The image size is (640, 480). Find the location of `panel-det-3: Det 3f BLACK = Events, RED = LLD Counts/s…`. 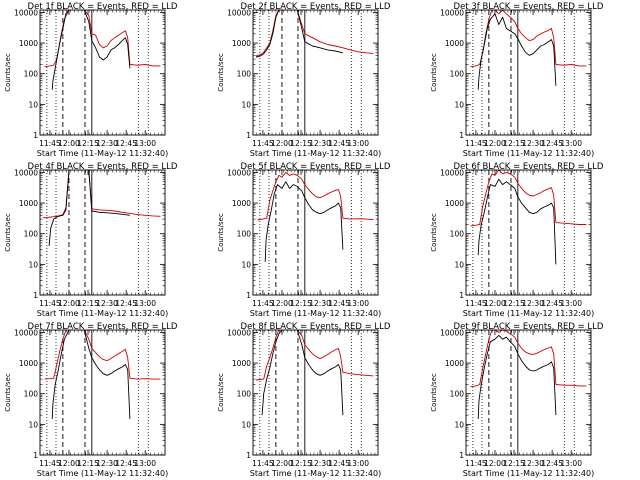

panel-det-3: Det 3f BLACK = Events, RED = LLD Counts/s… is located at coordinates (517, 80).